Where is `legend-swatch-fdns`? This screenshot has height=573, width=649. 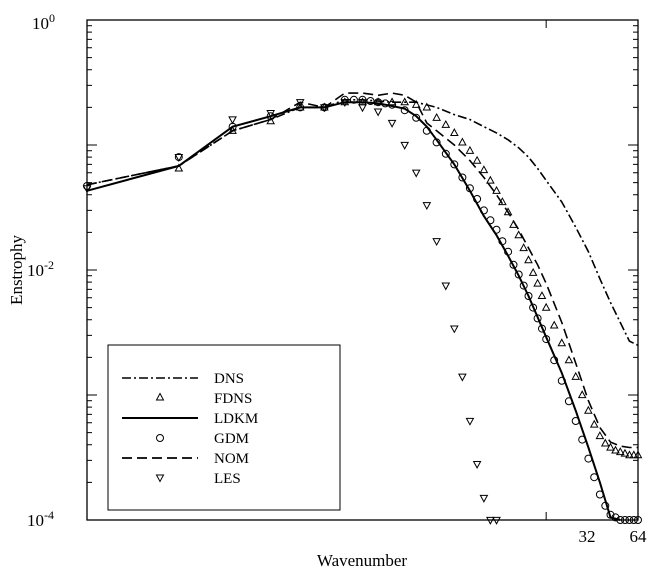
legend-swatch-fdns is located at coordinates (160, 396).